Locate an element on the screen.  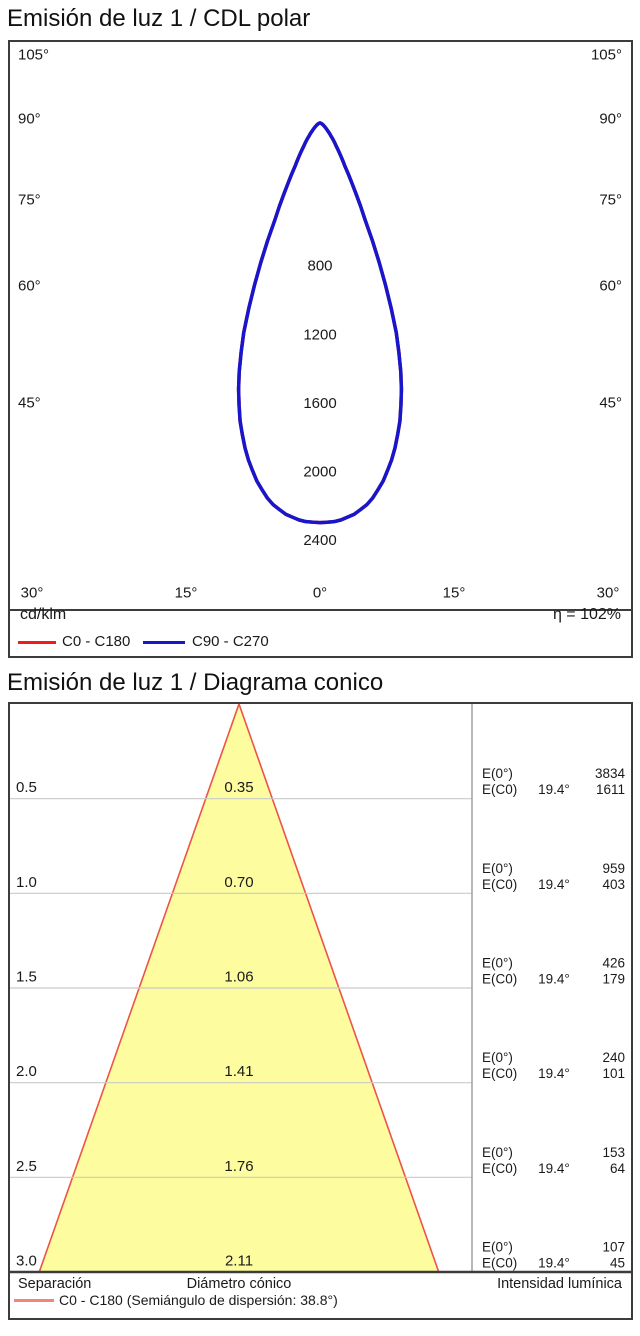
cone-separation-value: 2.5 is located at coordinates (26, 1166).